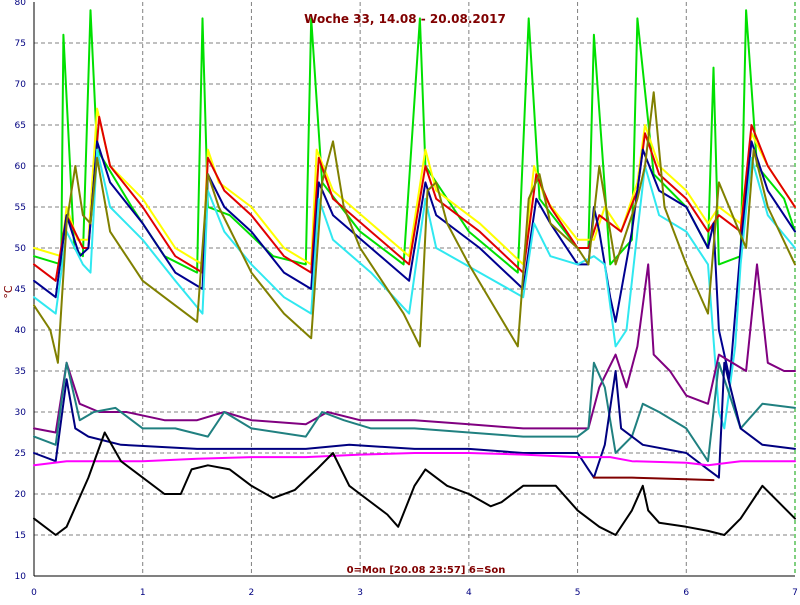 This screenshot has width=800, height=605. What do you see at coordinates (578, 593) in the screenshot?
I see `x-tick-label: 5` at bounding box center [578, 593].